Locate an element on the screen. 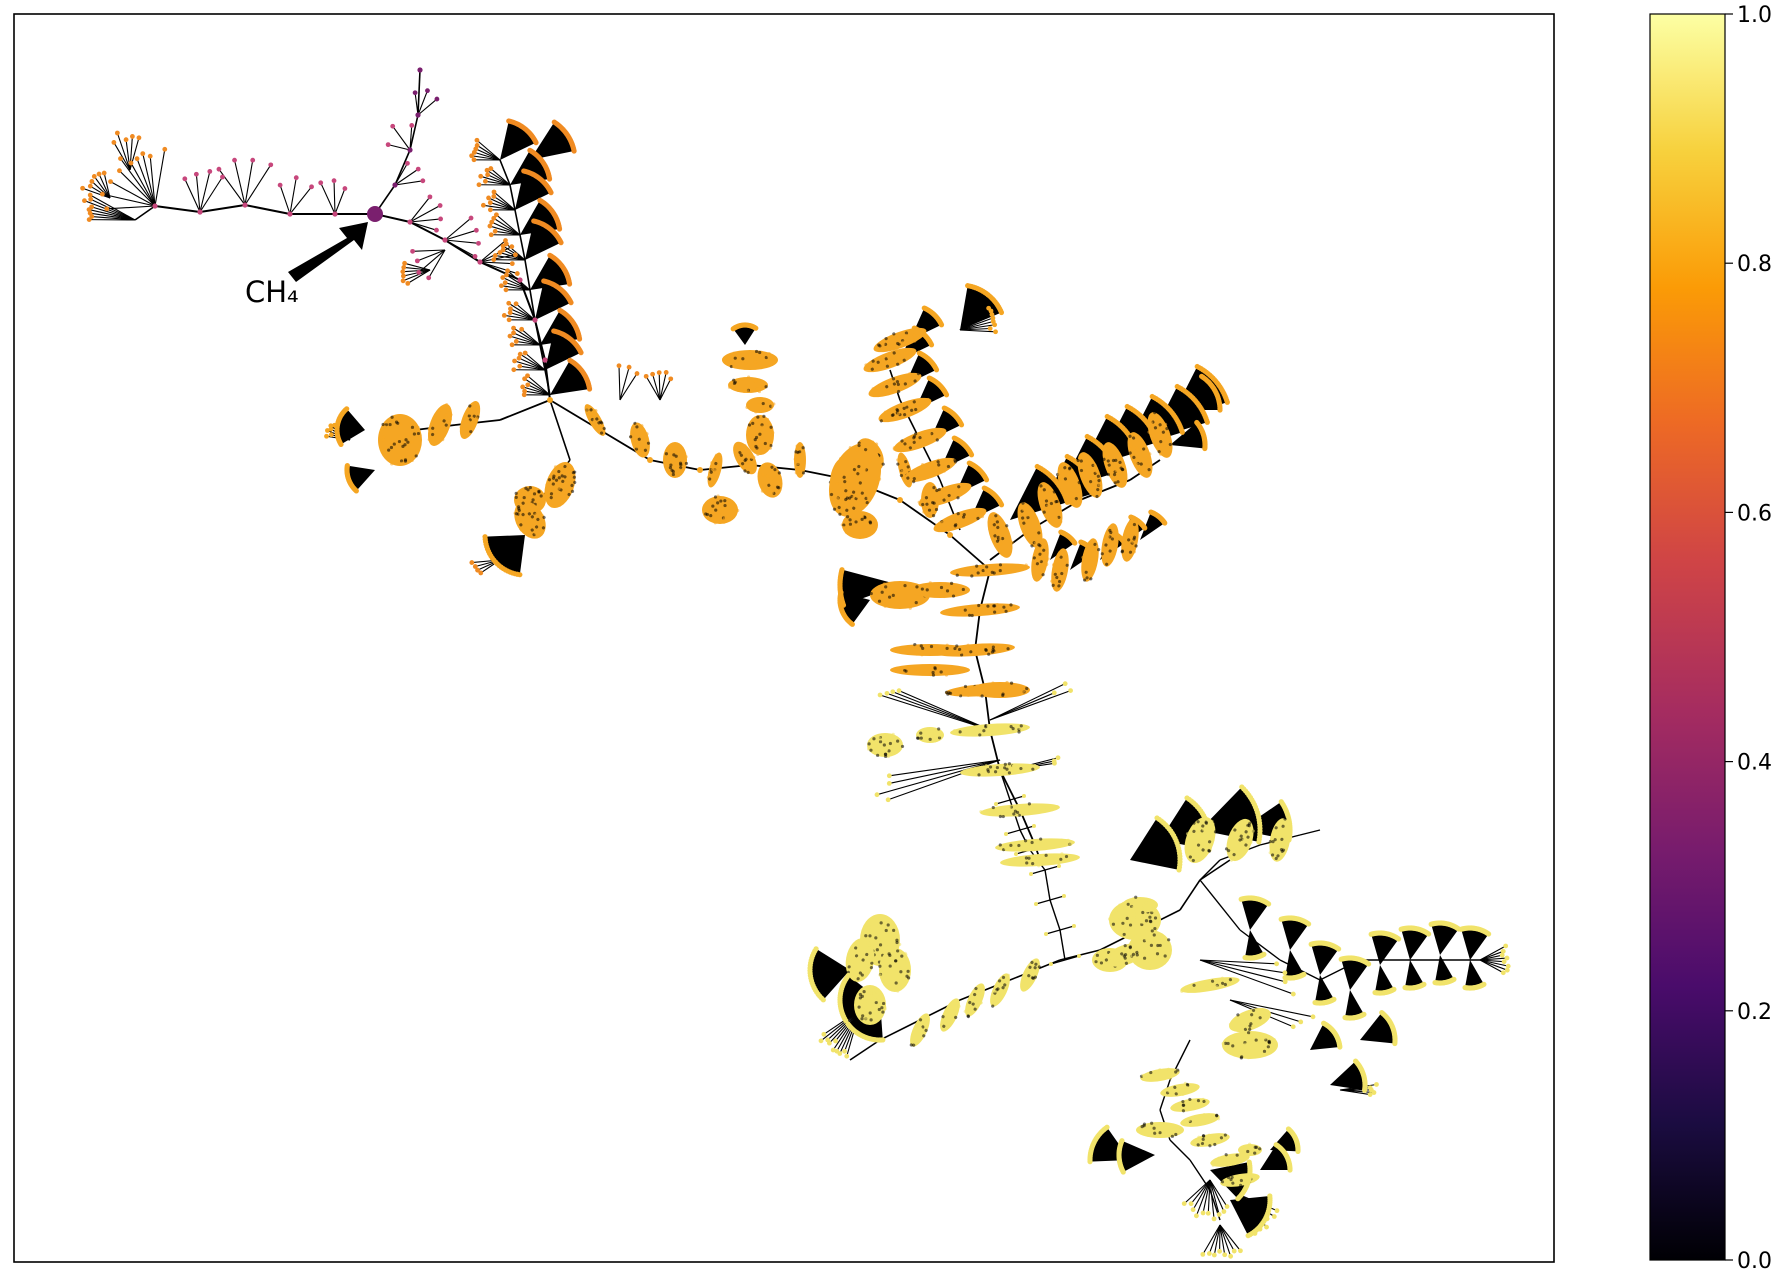 This screenshot has height=1275, width=1772. ch4-annotation: CH₄ is located at coordinates (306, 265).